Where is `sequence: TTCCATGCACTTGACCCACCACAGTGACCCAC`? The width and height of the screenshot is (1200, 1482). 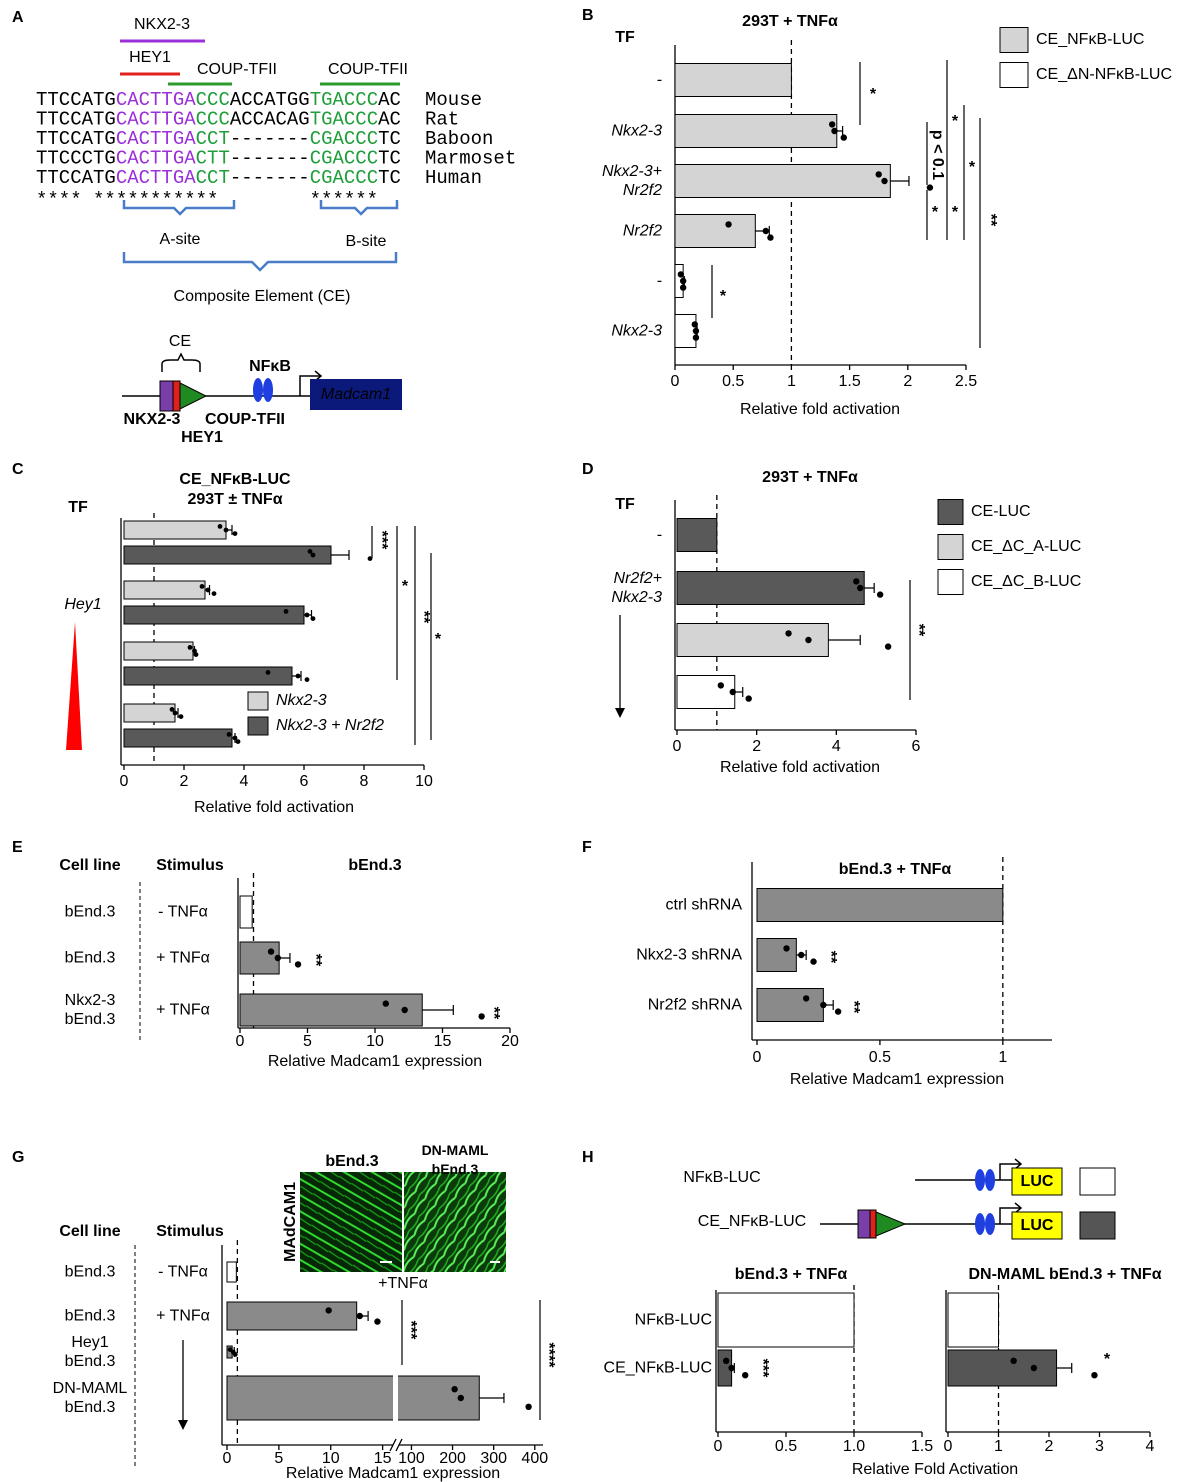
sequence: TTCCATGCACTTGACCCACCACAGTGACCCAC is located at coordinates (218, 120).